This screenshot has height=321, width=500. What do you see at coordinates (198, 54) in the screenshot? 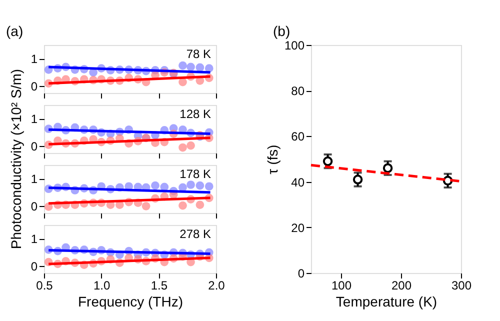
I see `annotation: 78 K` at bounding box center [198, 54].